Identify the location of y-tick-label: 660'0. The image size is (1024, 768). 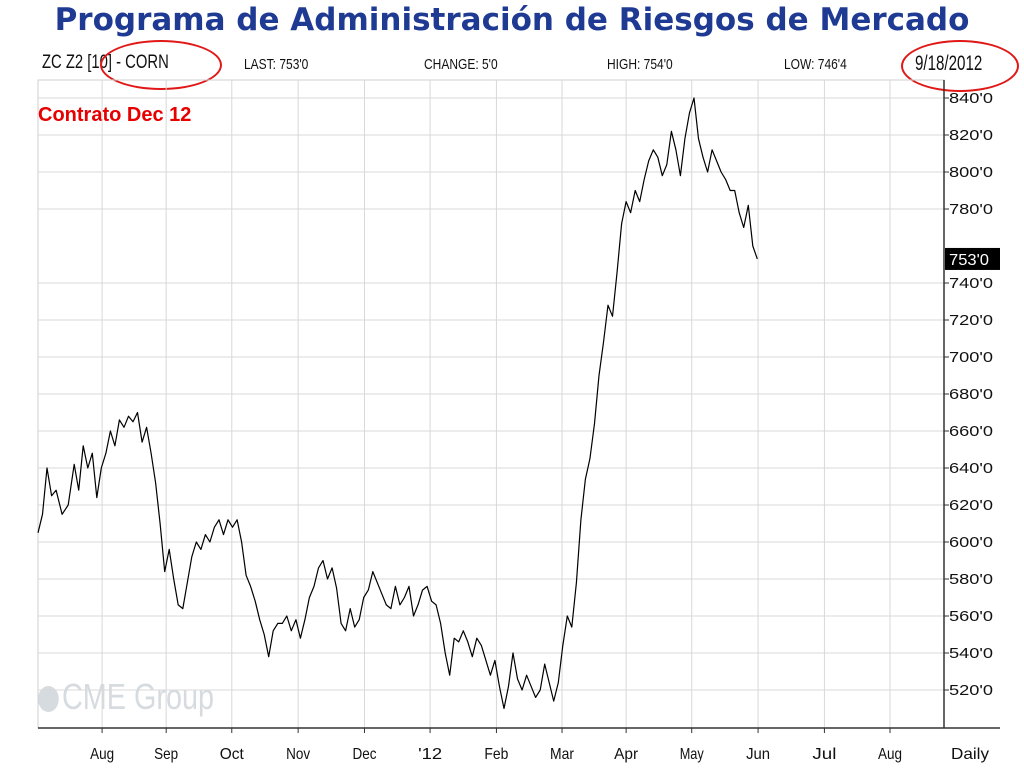
(971, 431).